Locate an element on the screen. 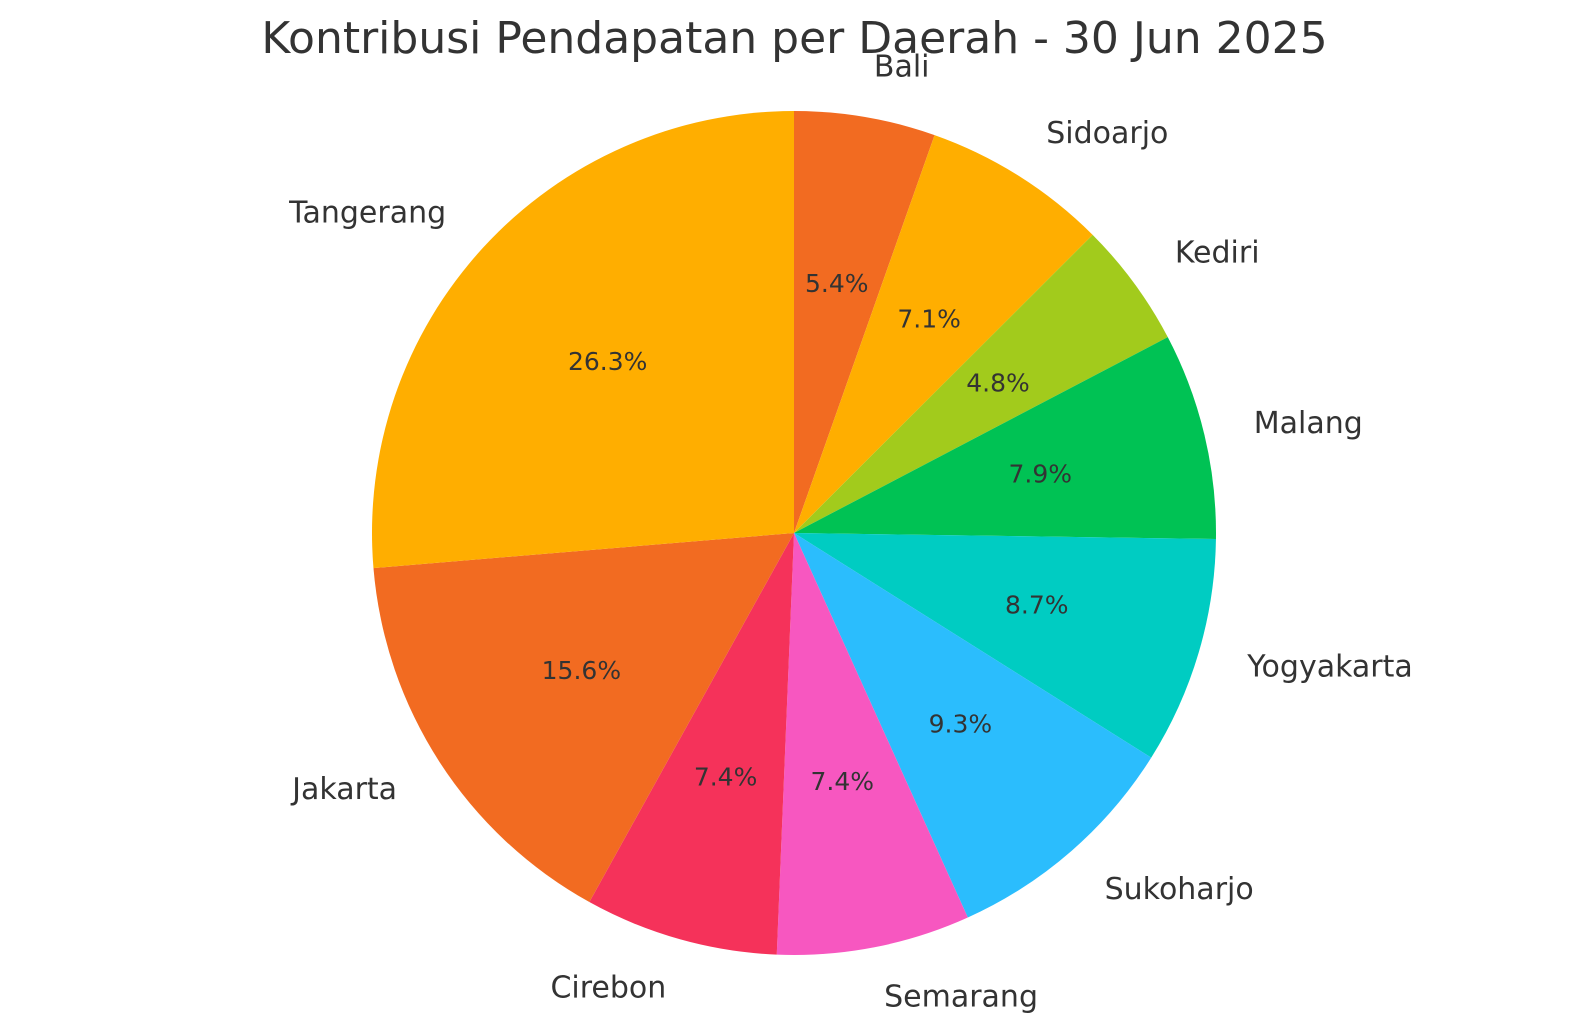  pie-slice-tangerang is located at coordinates (583, 340).